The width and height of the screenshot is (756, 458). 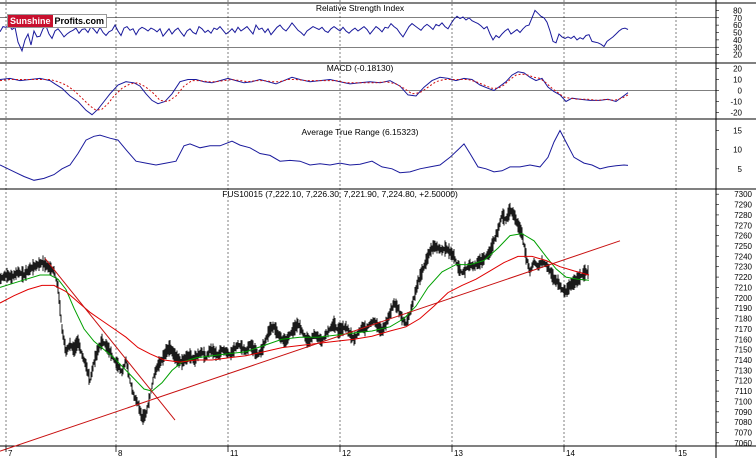 What do you see at coordinates (234, 453) in the screenshot?
I see `x-tick-label: 11` at bounding box center [234, 453].